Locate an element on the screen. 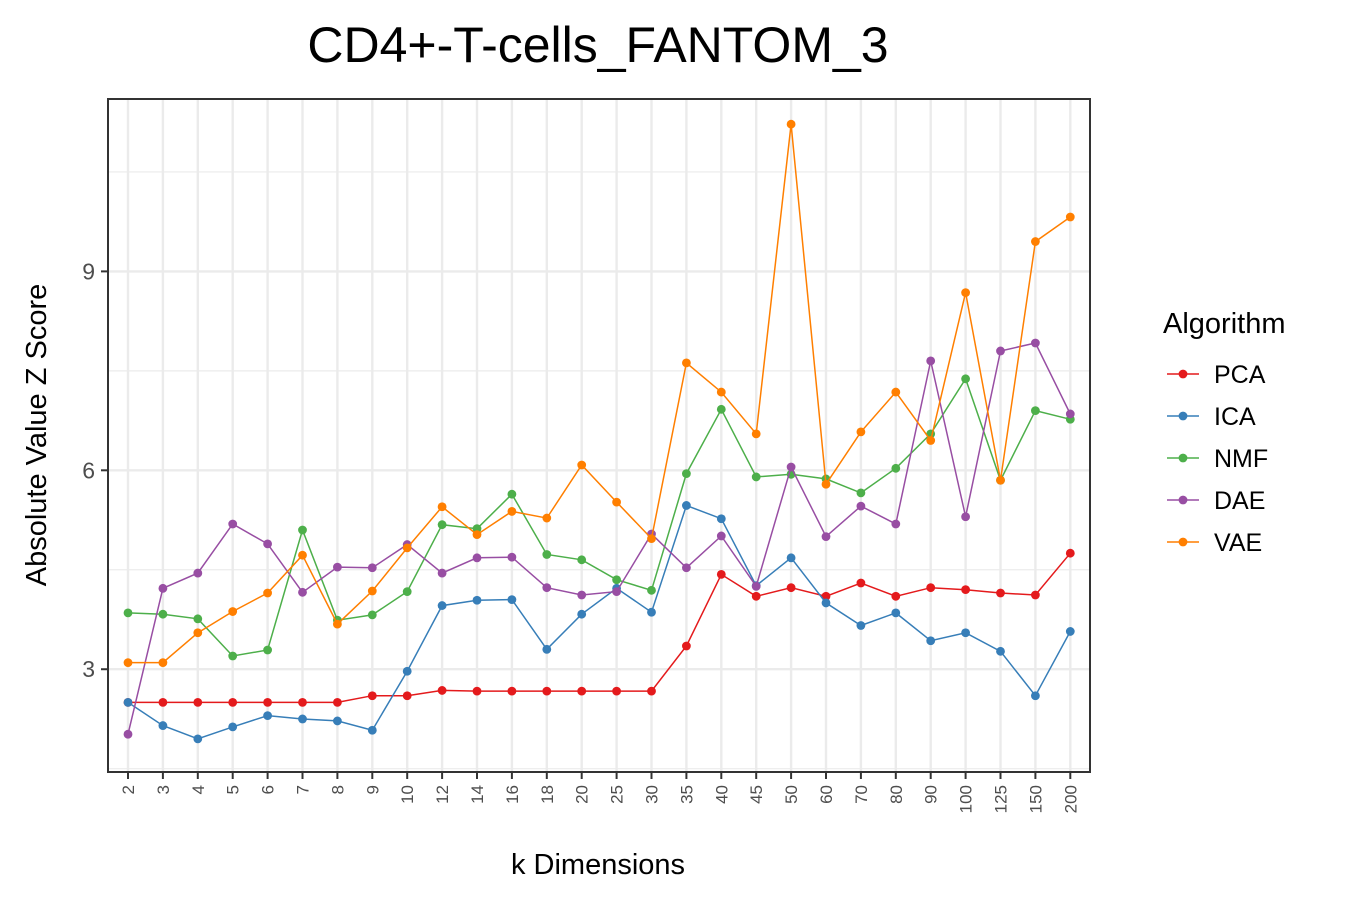 Image resolution: width=1350 pixels, height=900 pixels. x-tick-label: 3 is located at coordinates (163, 789).